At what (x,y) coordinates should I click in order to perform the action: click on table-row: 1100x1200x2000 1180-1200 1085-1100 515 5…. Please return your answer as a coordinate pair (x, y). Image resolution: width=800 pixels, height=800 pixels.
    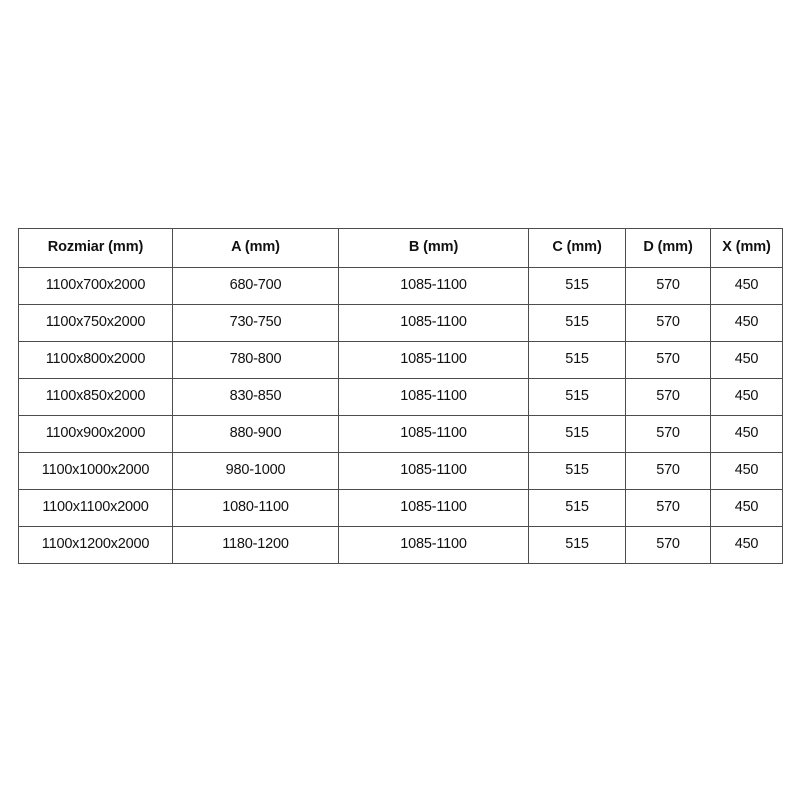
    Looking at the image, I should click on (400, 545).